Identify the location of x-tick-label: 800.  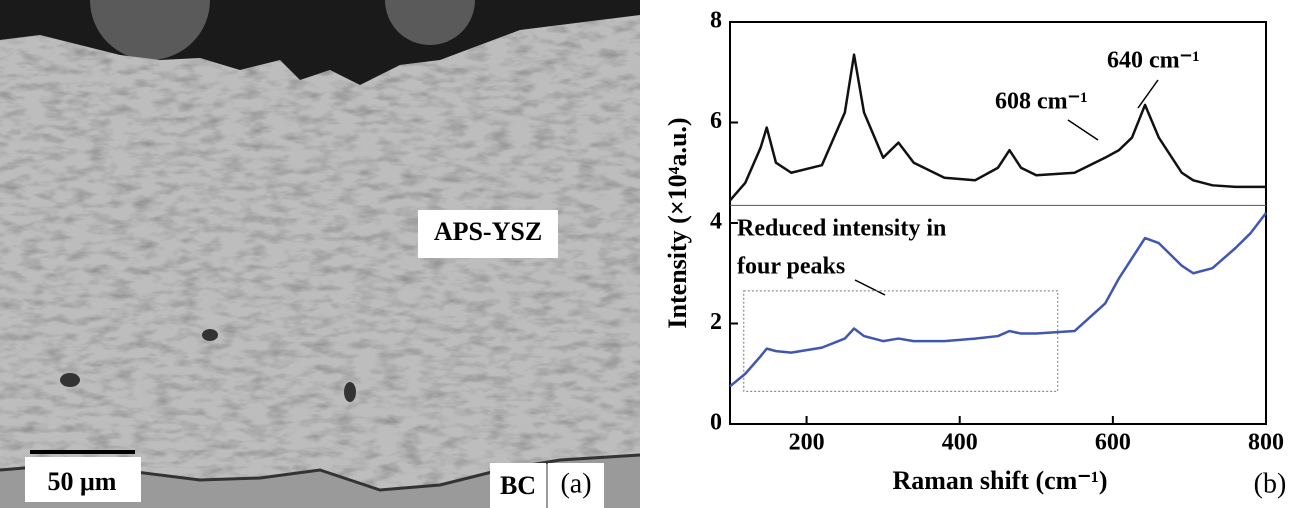
(1266, 443).